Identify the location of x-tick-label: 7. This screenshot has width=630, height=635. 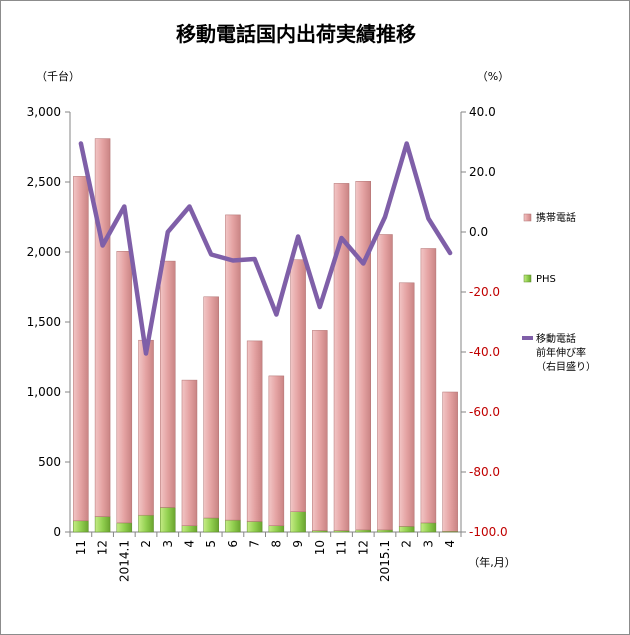
(255, 544).